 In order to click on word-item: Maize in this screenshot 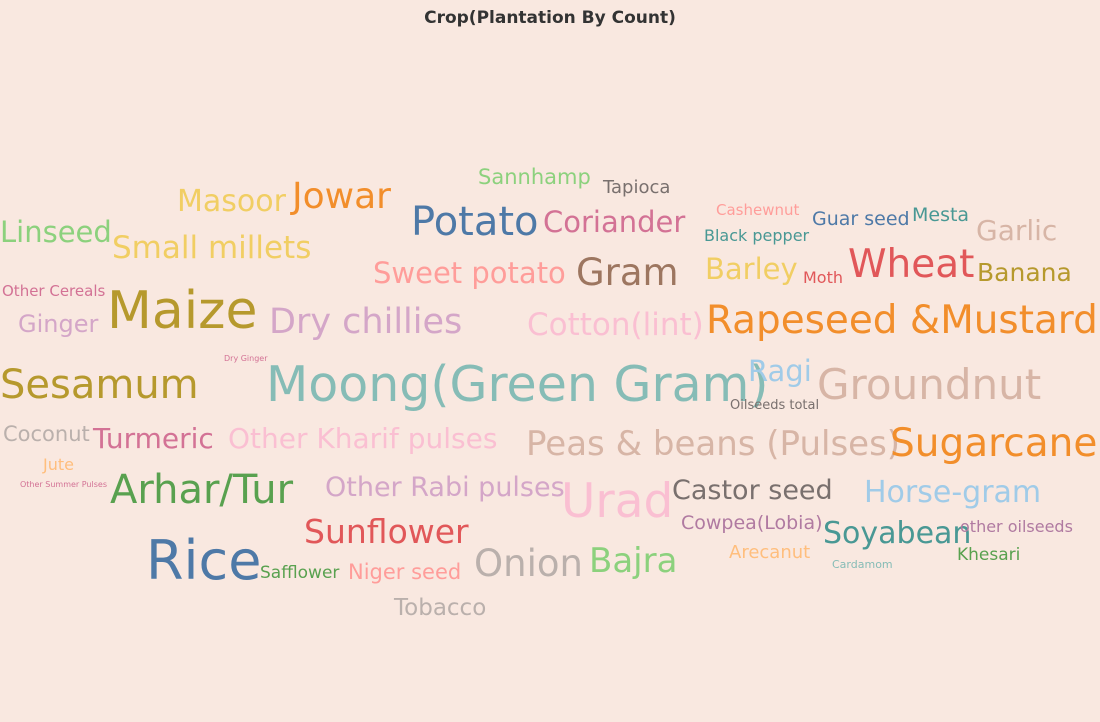, I will do `click(182, 311)`.